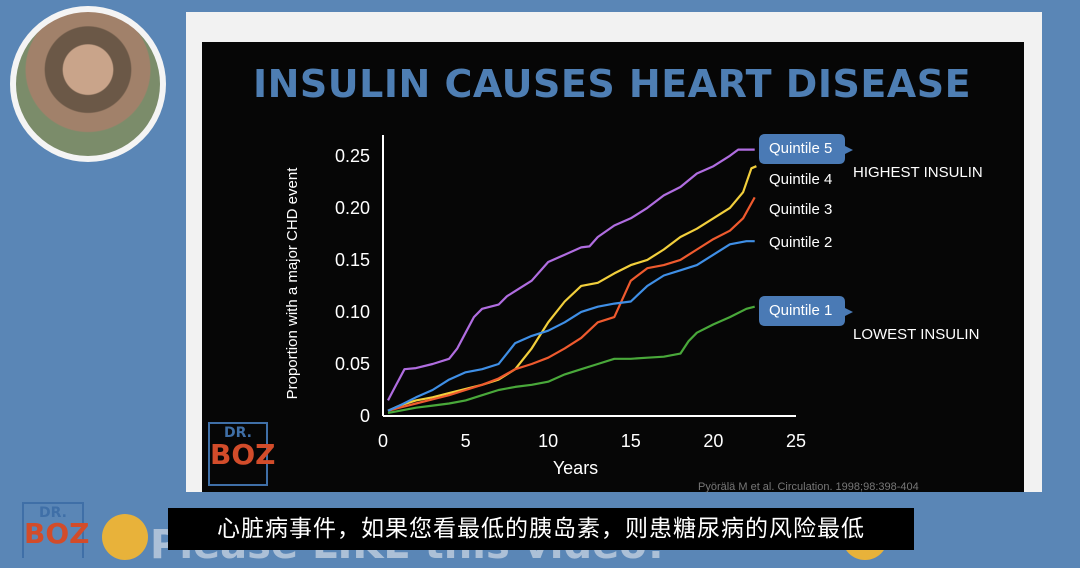 The image size is (1080, 568). I want to click on presenter-webcam, so click(88, 84).